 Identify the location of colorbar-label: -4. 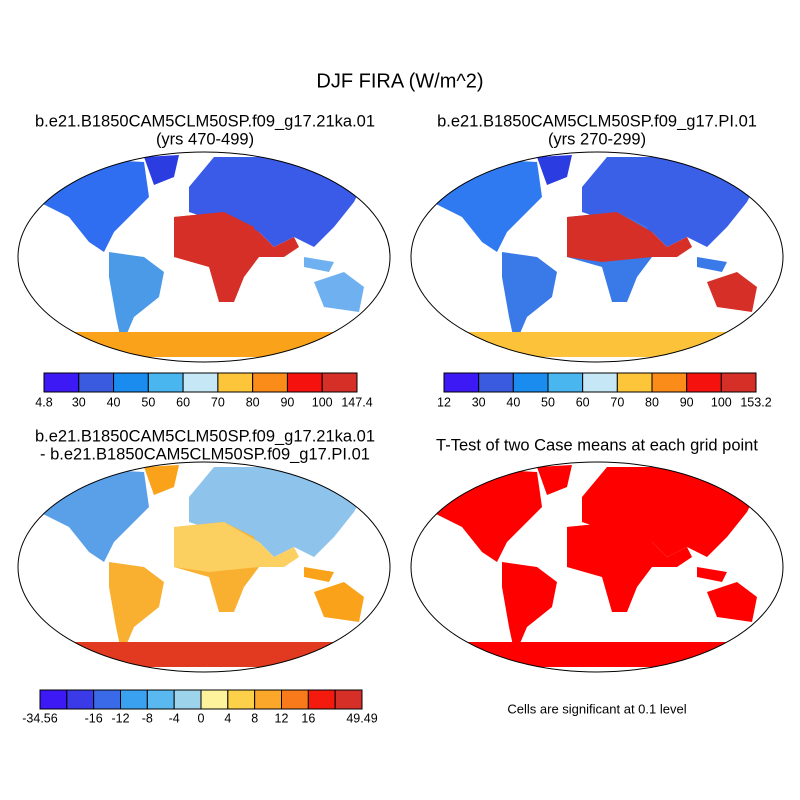
(174, 718).